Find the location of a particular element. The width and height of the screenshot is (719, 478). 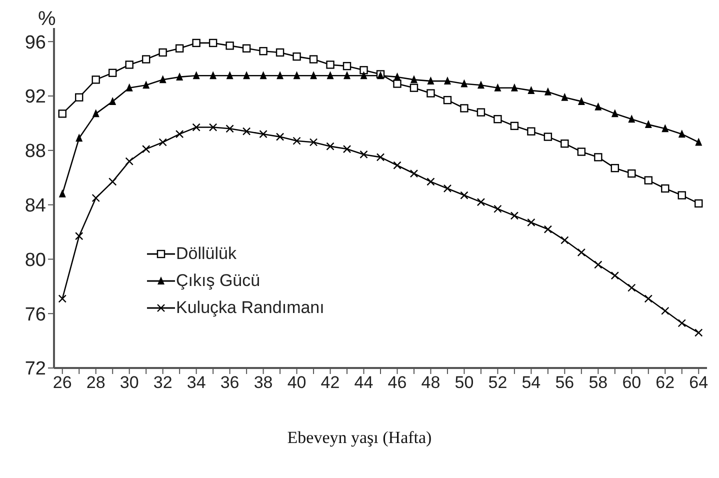

x-tick-label: 56 is located at coordinates (564, 382).